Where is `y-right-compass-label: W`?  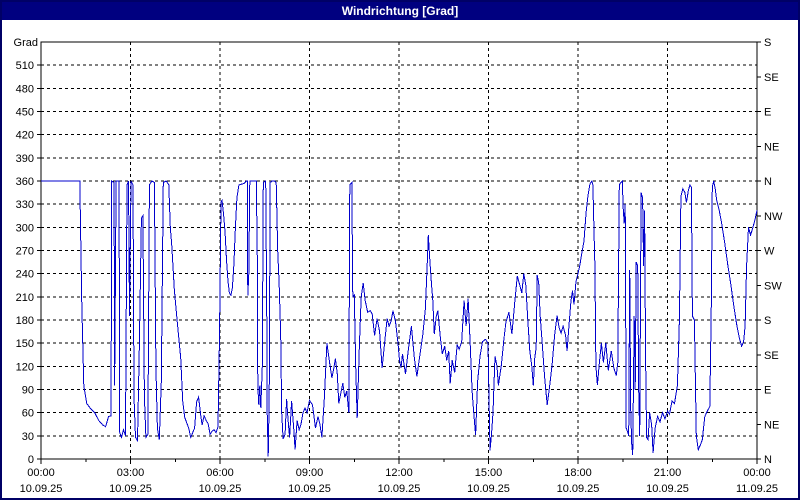 y-right-compass-label: W is located at coordinates (769, 252).